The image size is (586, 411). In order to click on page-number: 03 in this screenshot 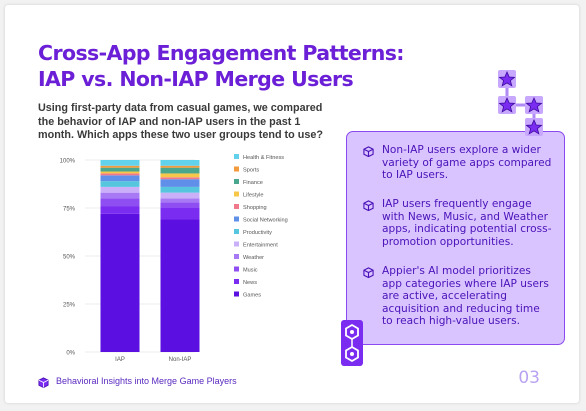, I will do `click(529, 378)`.